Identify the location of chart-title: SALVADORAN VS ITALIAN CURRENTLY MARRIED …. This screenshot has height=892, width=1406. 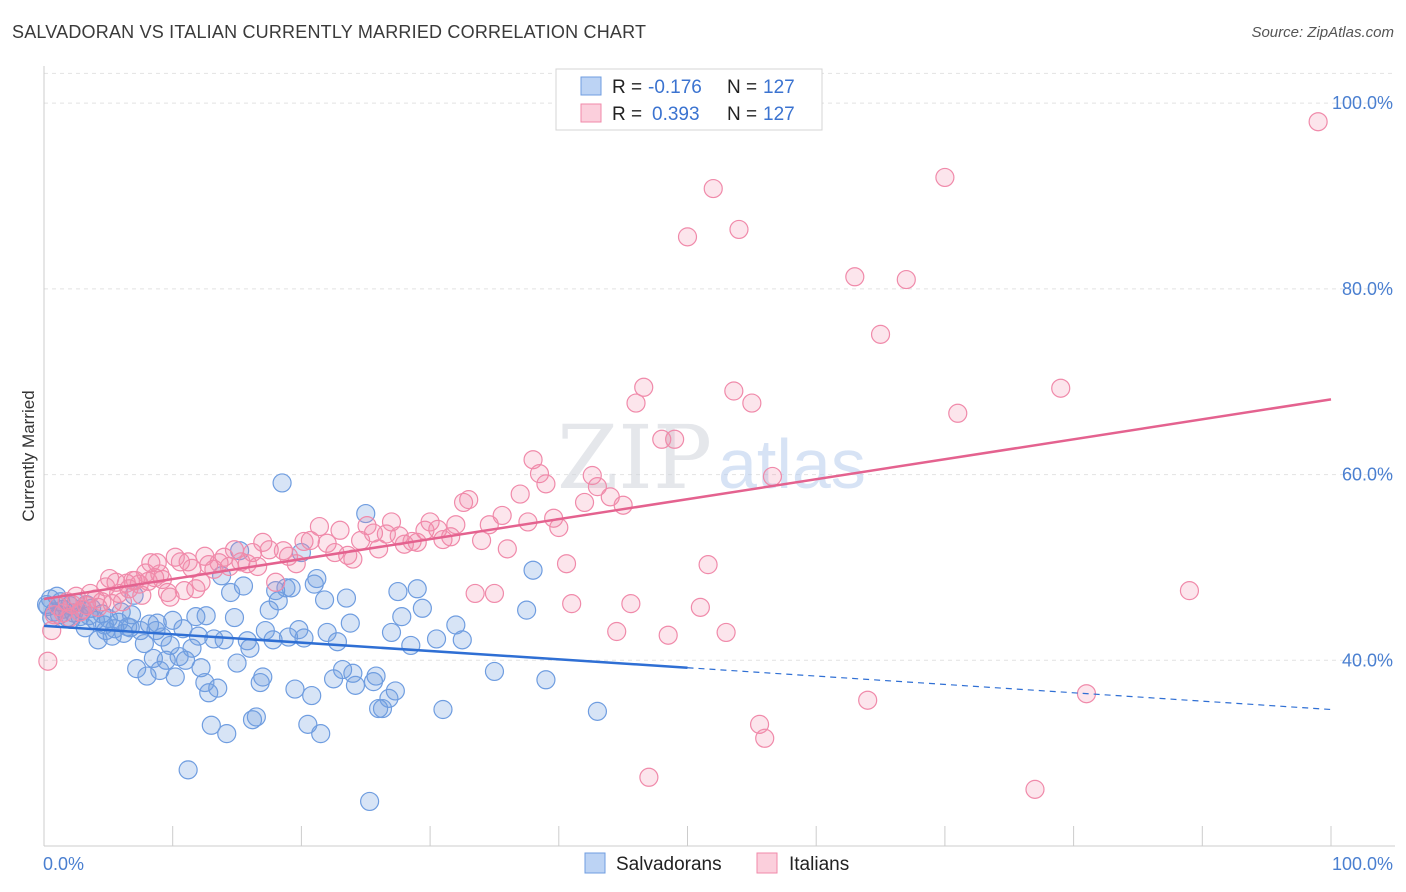
(329, 32).